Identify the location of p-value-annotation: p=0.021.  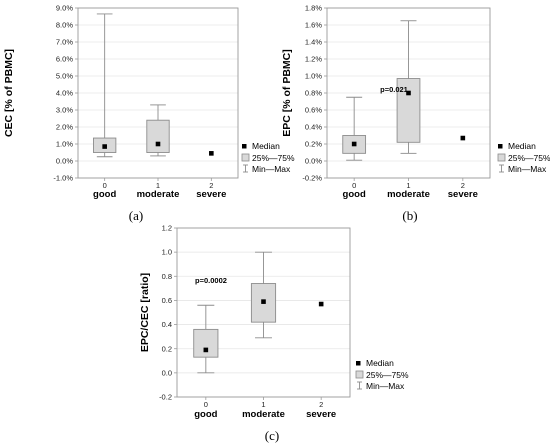
(394, 89).